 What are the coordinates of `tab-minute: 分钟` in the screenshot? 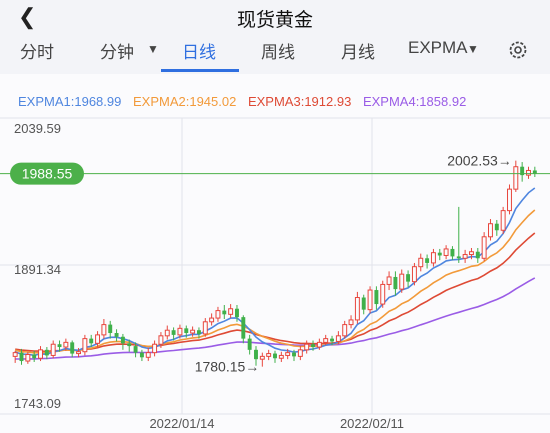 It's located at (117, 52).